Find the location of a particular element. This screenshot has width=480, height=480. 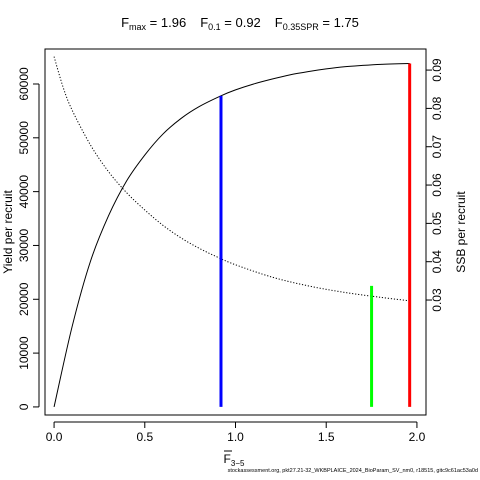

y-axis-right: 0.03 0.04 0.05 0.06 0.07 0.08 0.09 is located at coordinates (434, 185).